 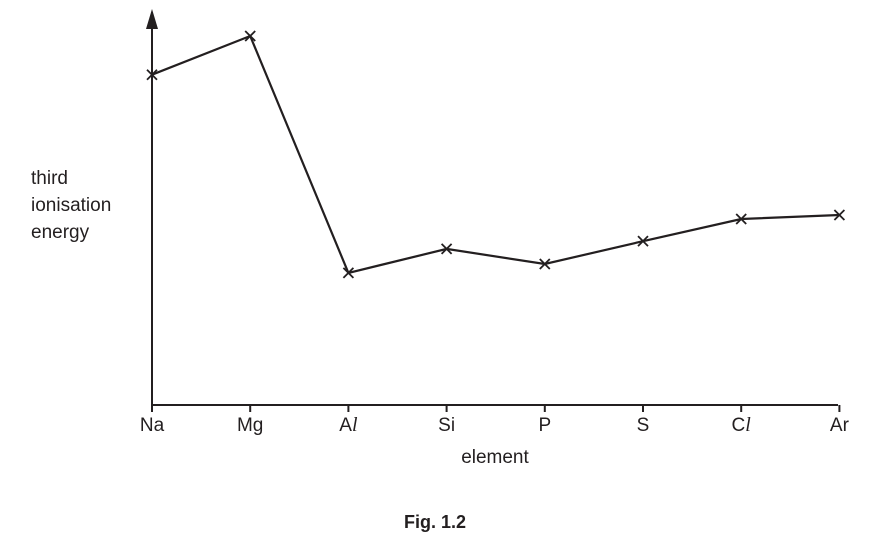 What do you see at coordinates (60, 232) in the screenshot?
I see `y-axis-label-line-3: energy` at bounding box center [60, 232].